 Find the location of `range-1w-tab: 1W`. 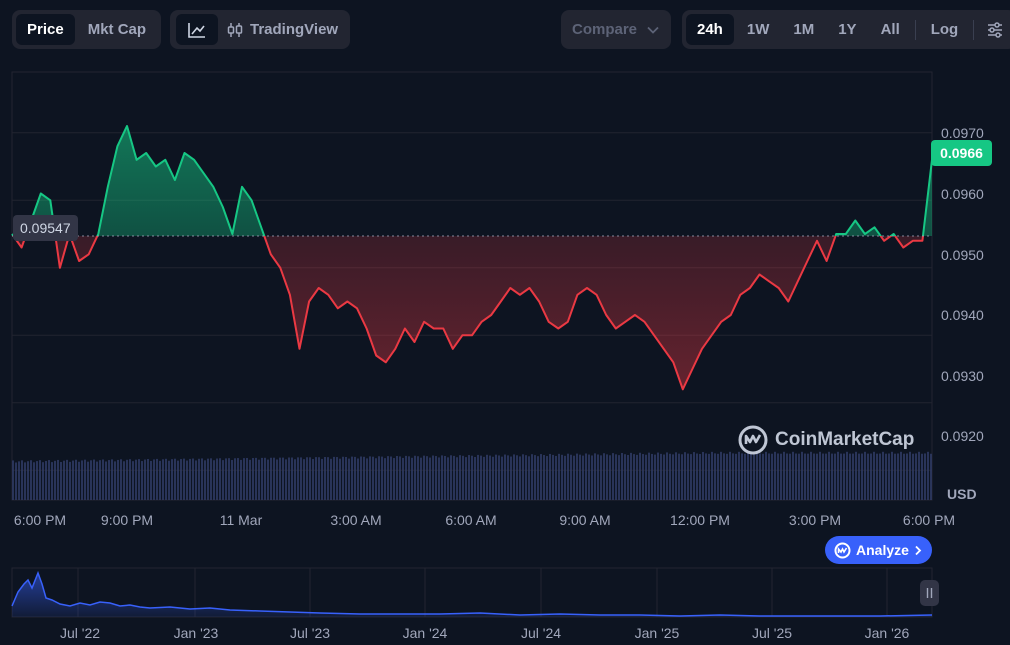

range-1w-tab: 1W is located at coordinates (758, 29).